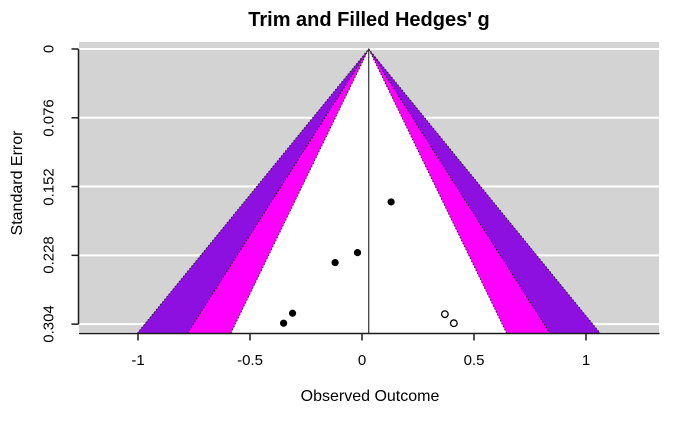 The height and width of the screenshot is (432, 700). I want to click on y-axis-title: Standard Error, so click(17, 183).